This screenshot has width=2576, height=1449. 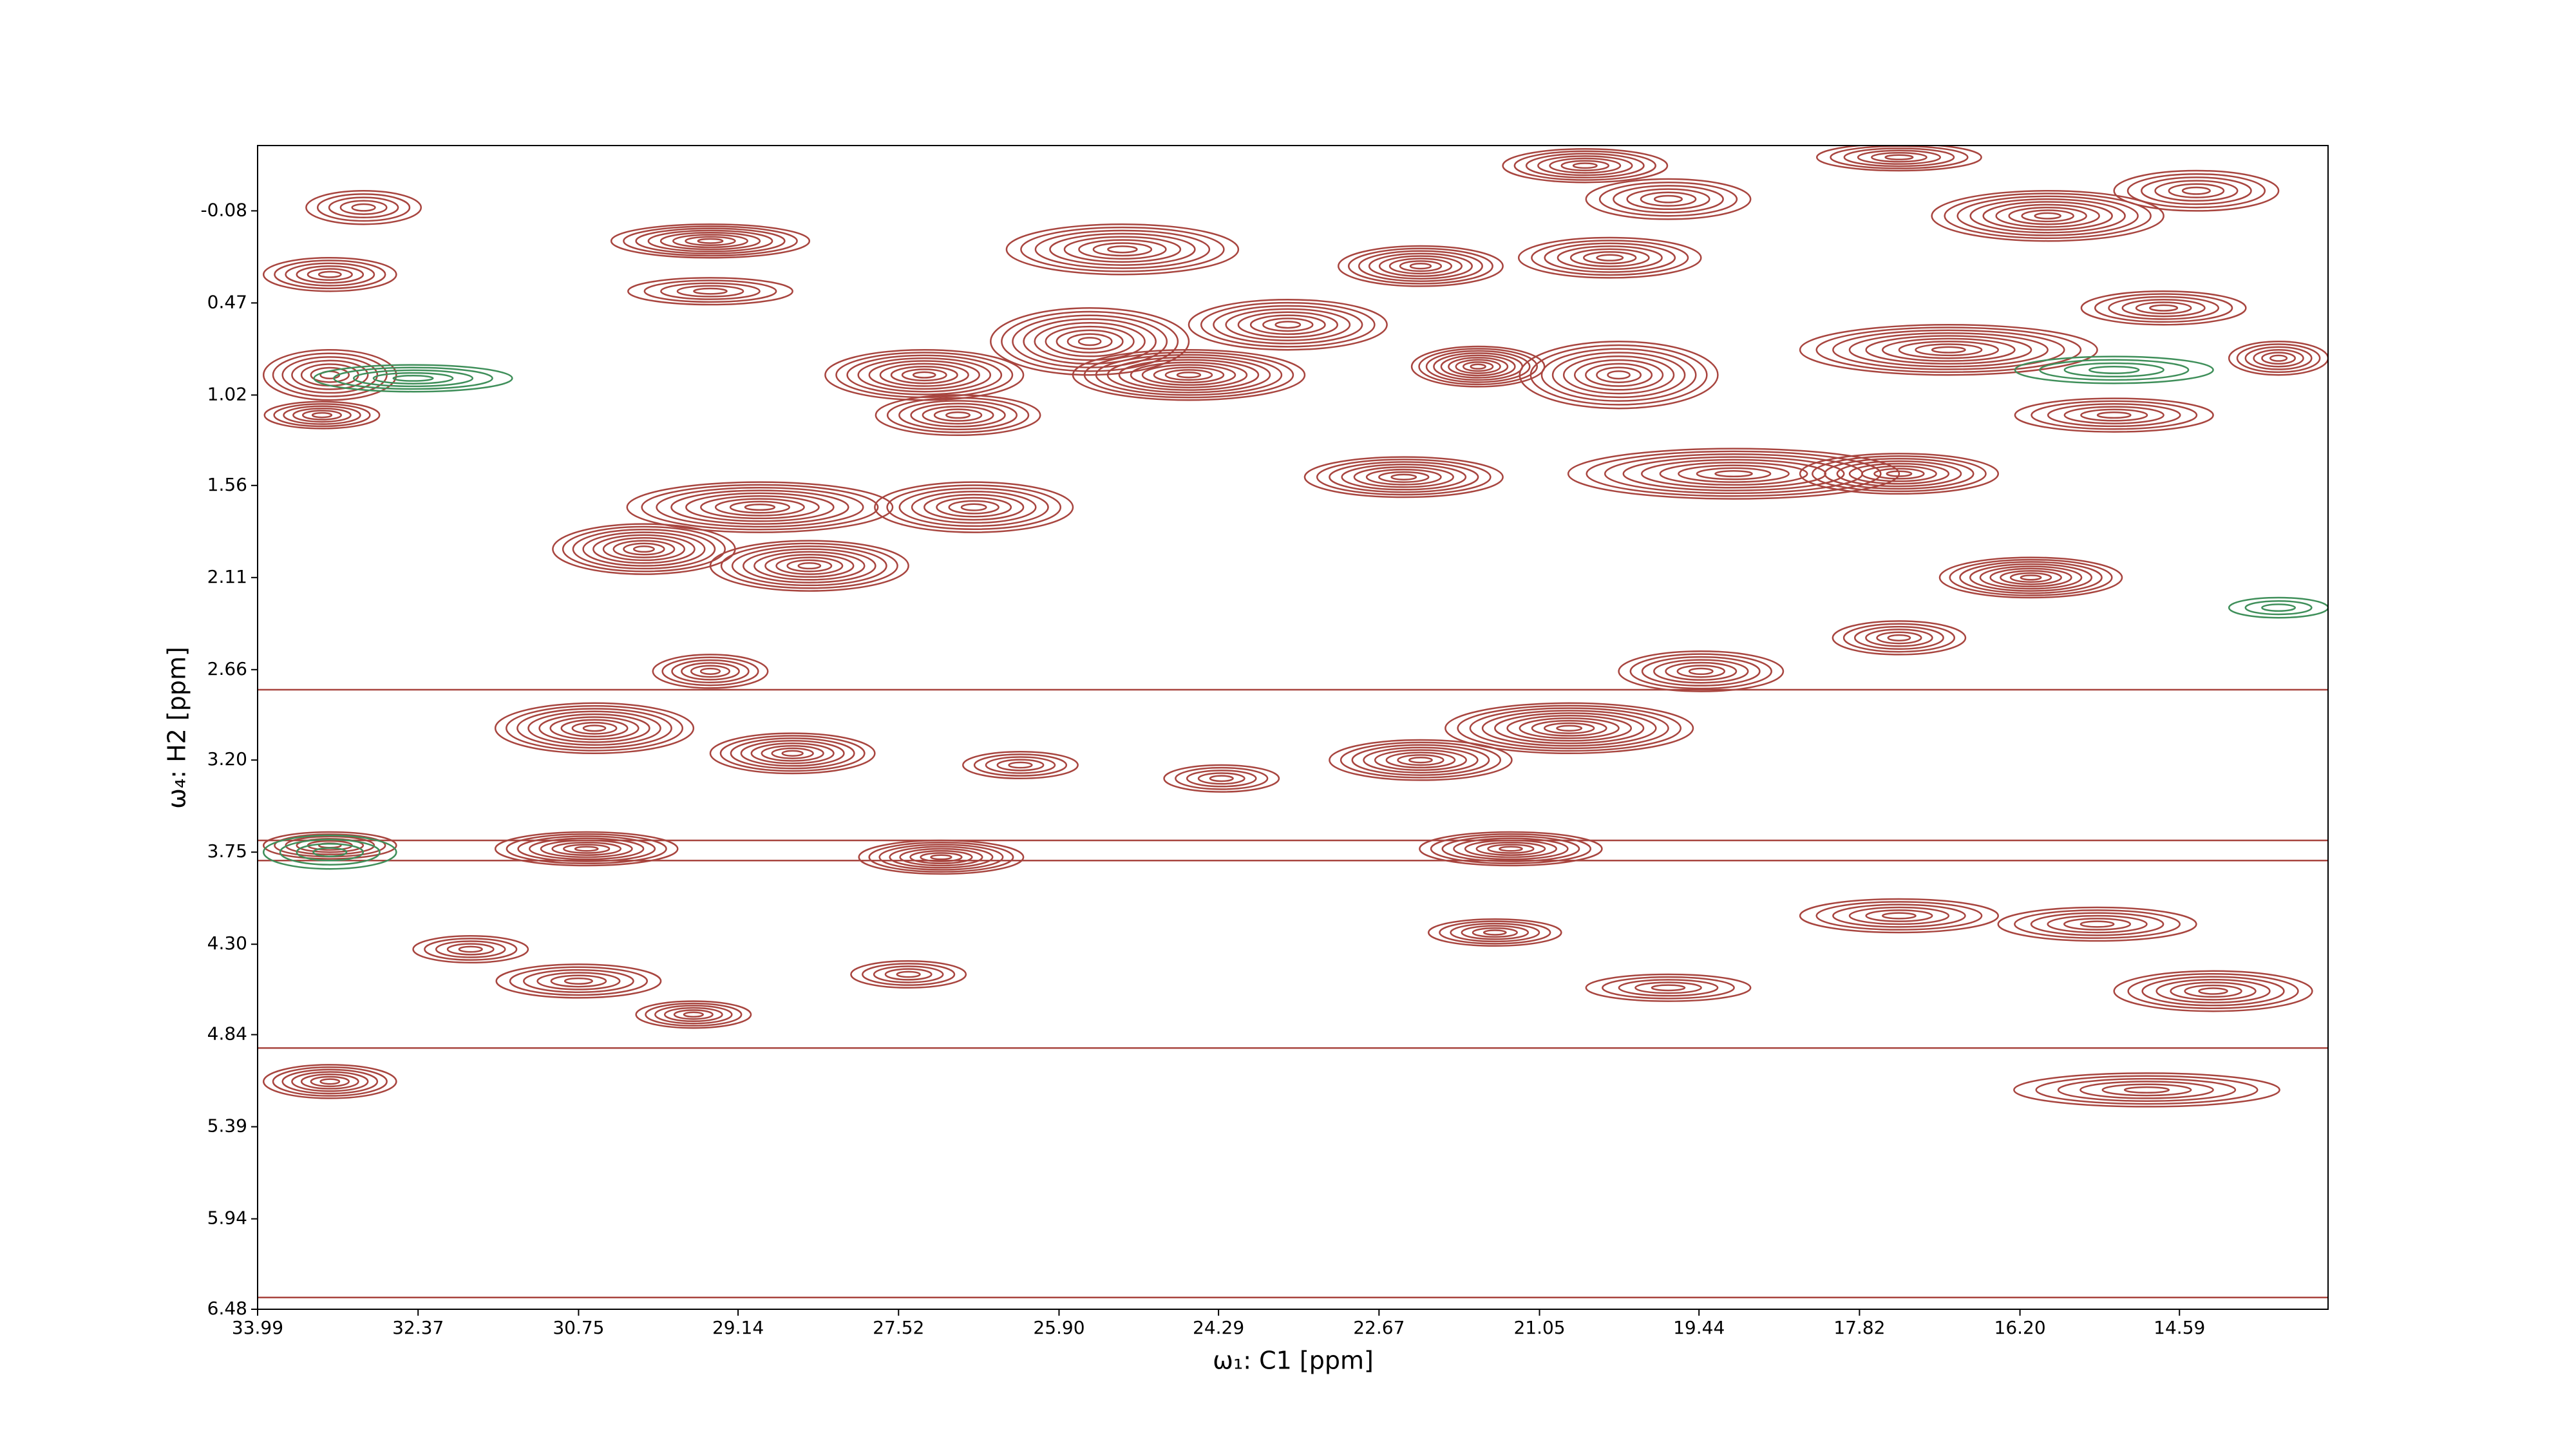 What do you see at coordinates (1539, 1327) in the screenshot?
I see `x-tick-label: 21.05` at bounding box center [1539, 1327].